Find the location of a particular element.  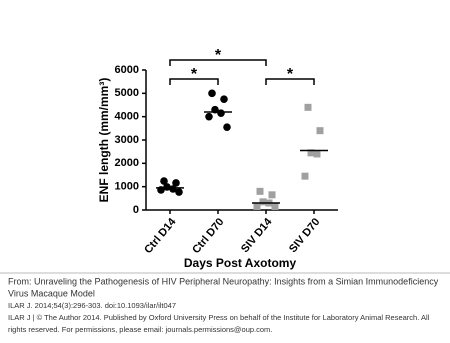

y-tick-label: 1000 is located at coordinates (127, 187).